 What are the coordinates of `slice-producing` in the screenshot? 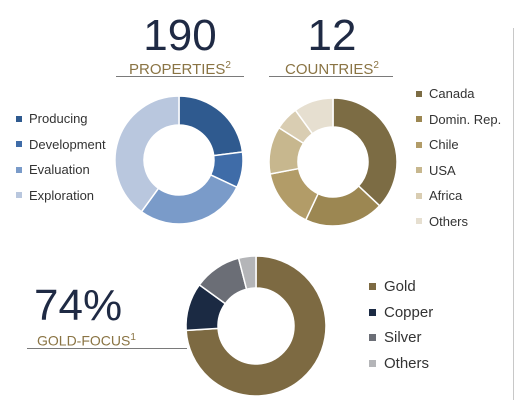 It's located at (211, 126).